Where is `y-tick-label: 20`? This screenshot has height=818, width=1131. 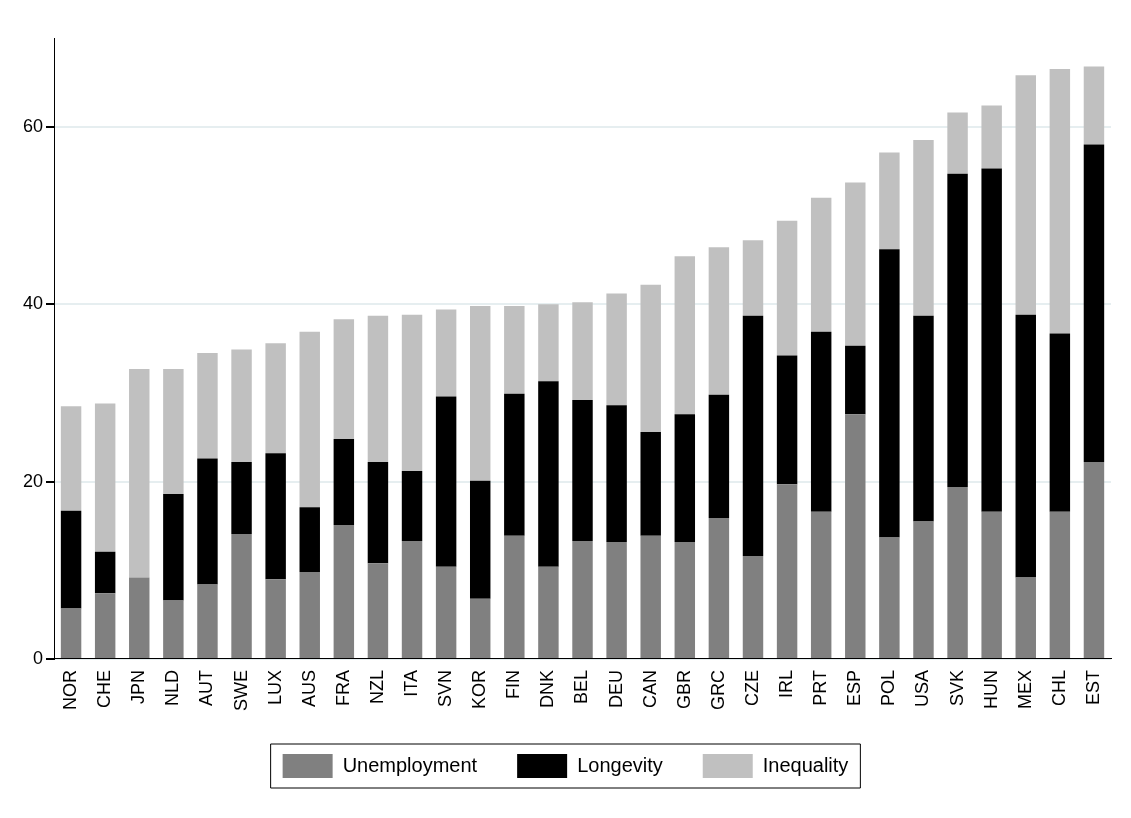 y-tick-label: 20 is located at coordinates (33, 480).